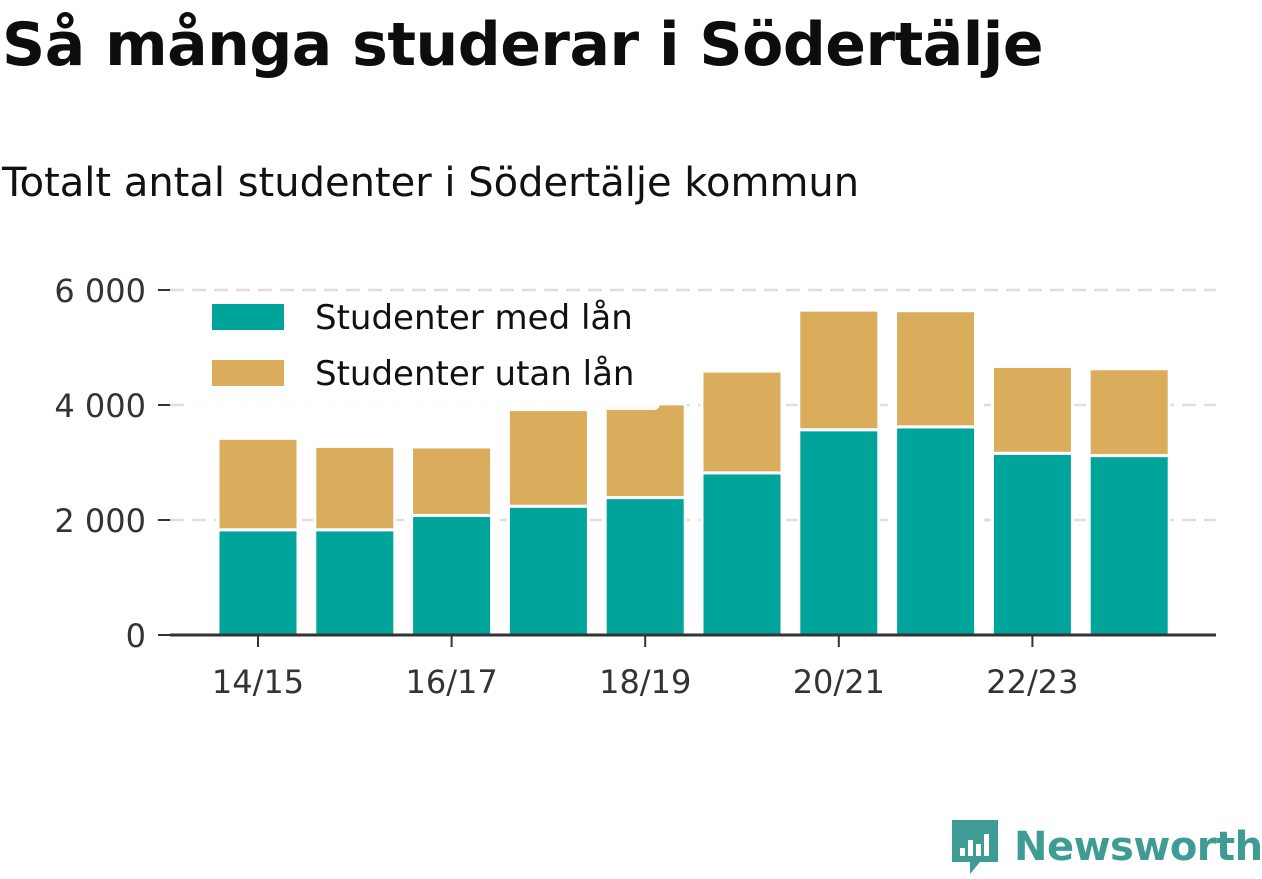 This screenshot has height=879, width=1262. What do you see at coordinates (474, 374) in the screenshot?
I see `legend-label: Studenter utan lån` at bounding box center [474, 374].